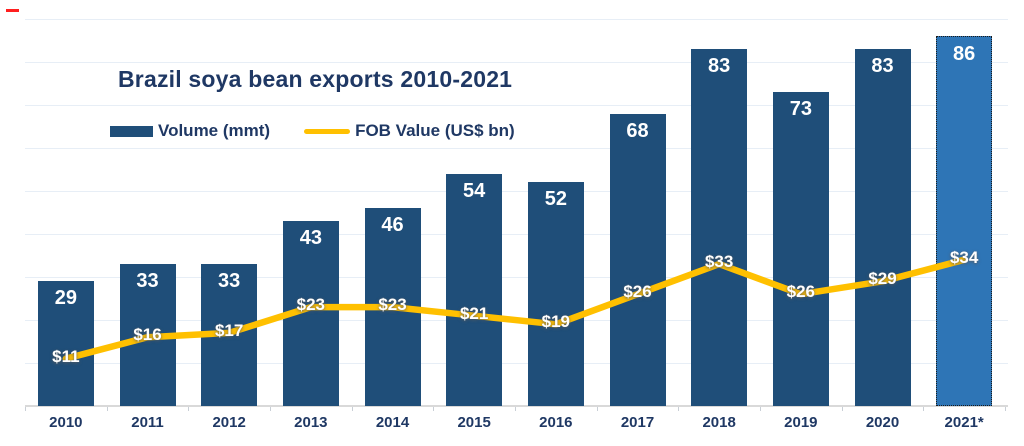  Describe the element at coordinates (555, 294) in the screenshot. I see `bar: 52` at that location.